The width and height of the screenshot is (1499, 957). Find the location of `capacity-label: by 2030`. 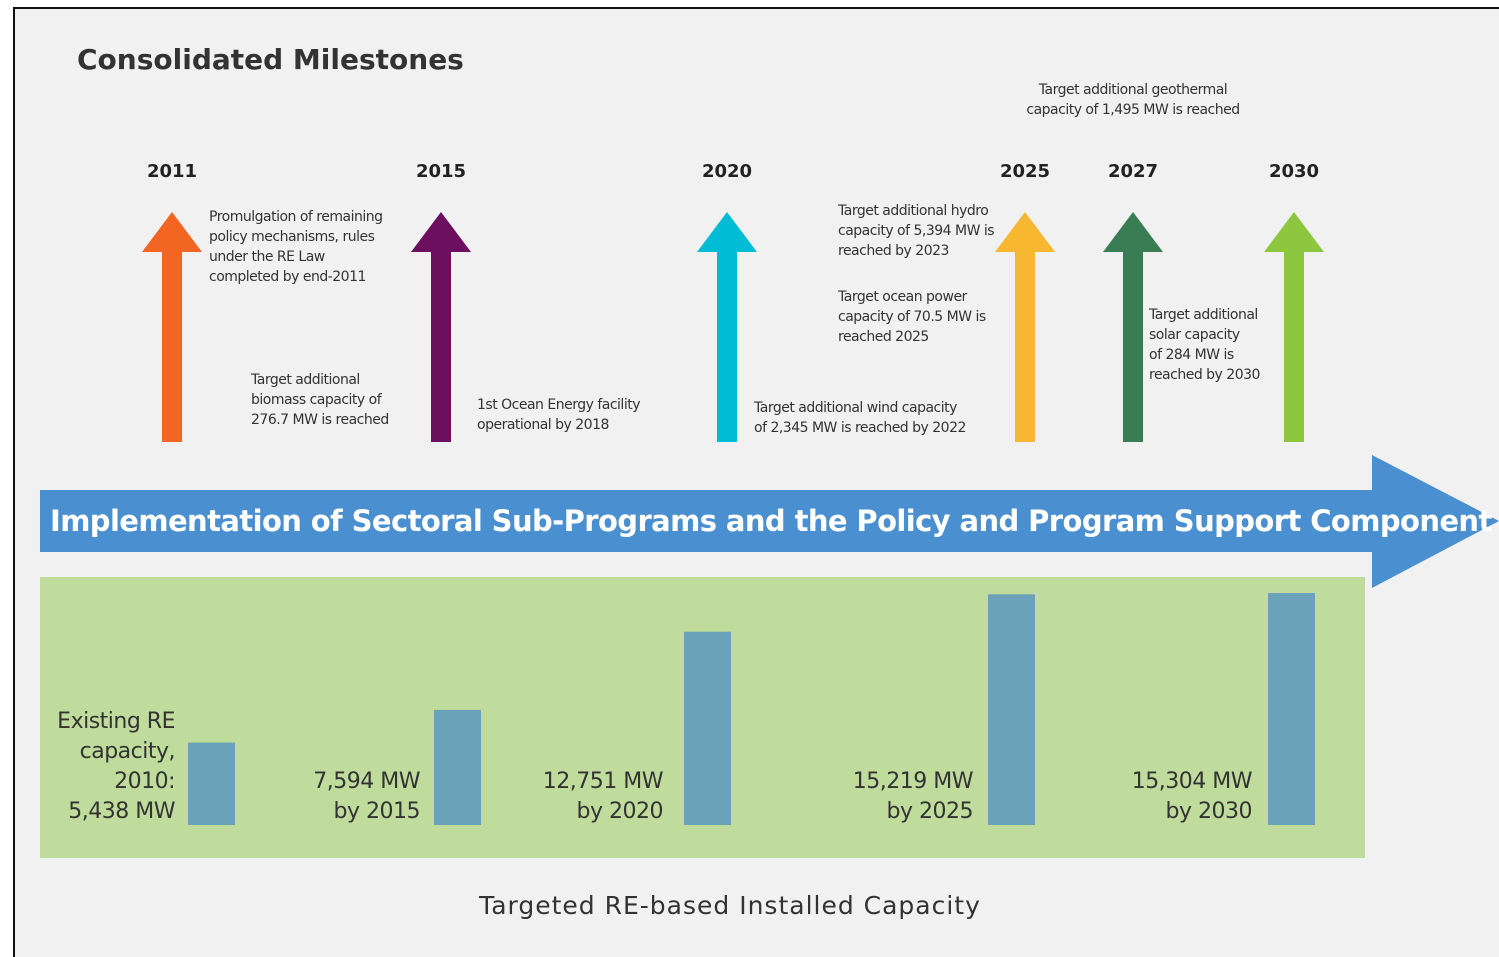

capacity-label: by 2030 is located at coordinates (1209, 811).